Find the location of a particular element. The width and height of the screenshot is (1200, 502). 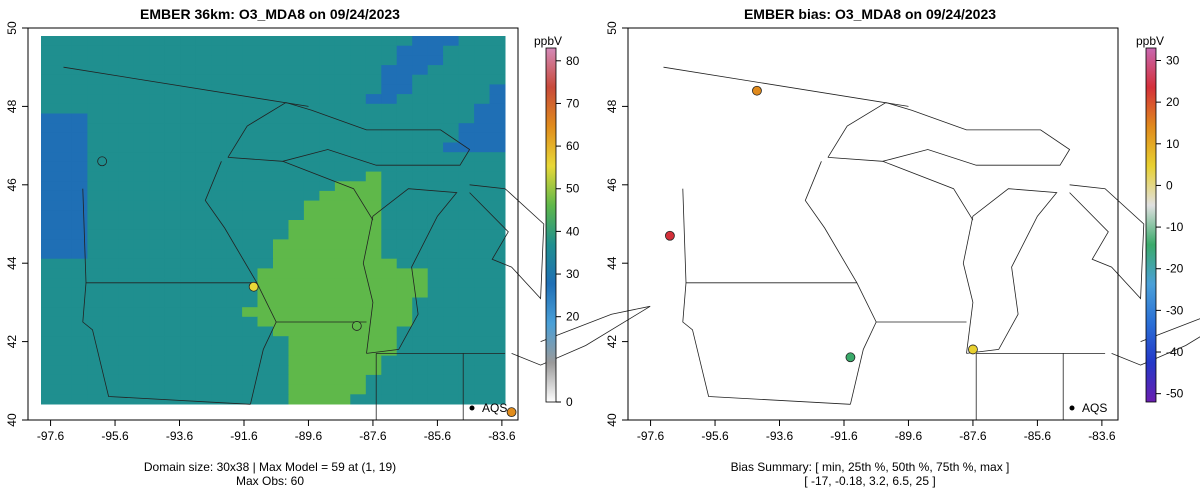

bias-aqs-legend-label: AQS is located at coordinates (1094, 408).